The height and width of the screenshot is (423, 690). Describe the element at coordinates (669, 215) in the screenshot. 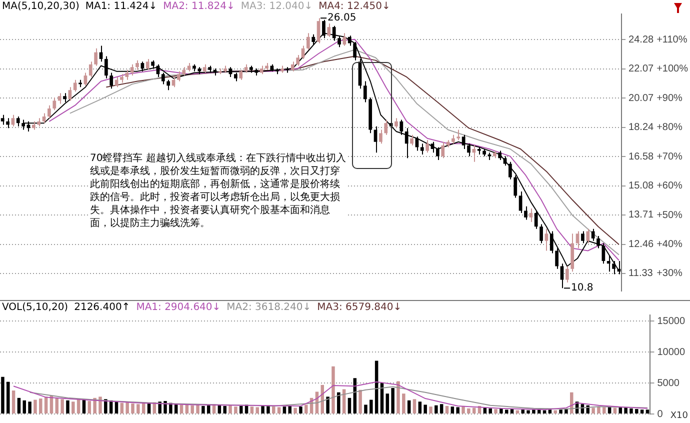

I see `y2-tick-label: +50%` at that location.